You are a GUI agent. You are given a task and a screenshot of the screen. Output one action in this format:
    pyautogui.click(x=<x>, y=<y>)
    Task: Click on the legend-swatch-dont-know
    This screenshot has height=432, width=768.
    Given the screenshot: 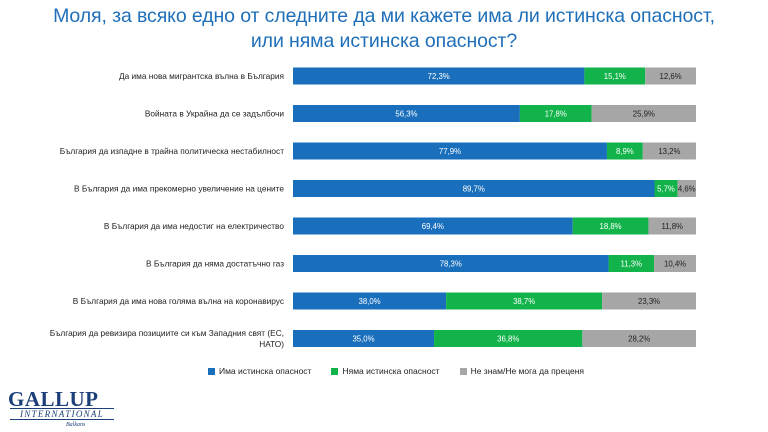 What is the action you would take?
    pyautogui.click(x=463, y=371)
    